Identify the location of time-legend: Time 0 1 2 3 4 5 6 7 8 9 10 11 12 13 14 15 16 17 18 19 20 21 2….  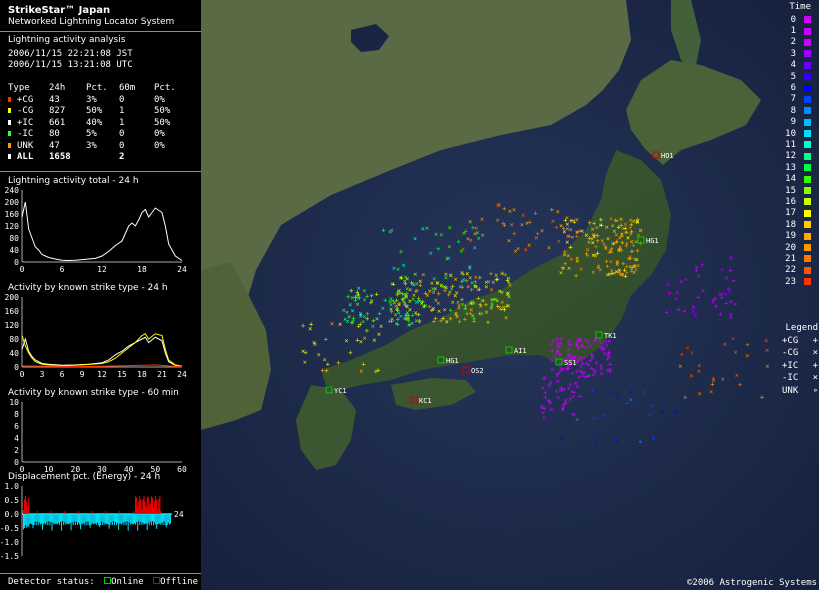
(794, 144).